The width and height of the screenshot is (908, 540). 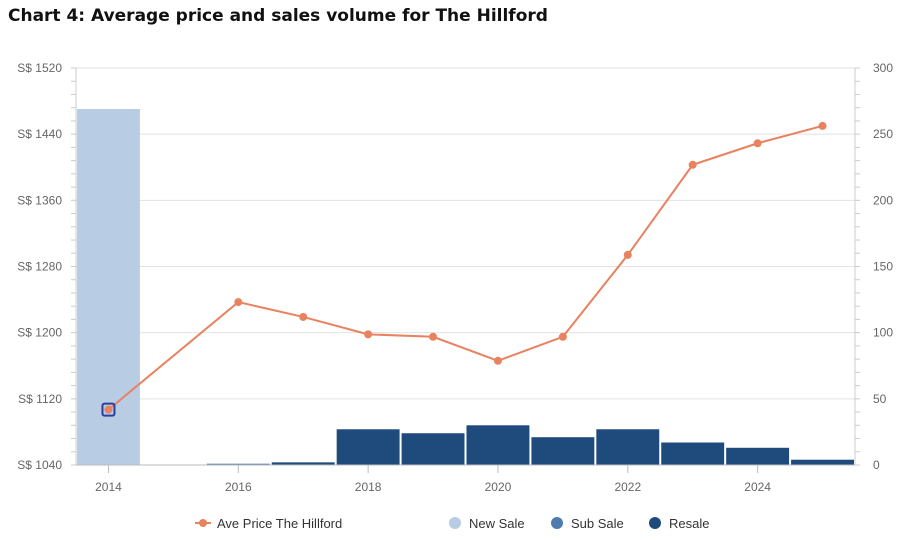 I want to click on legend-label-new-sale: New Sale, so click(x=497, y=523).